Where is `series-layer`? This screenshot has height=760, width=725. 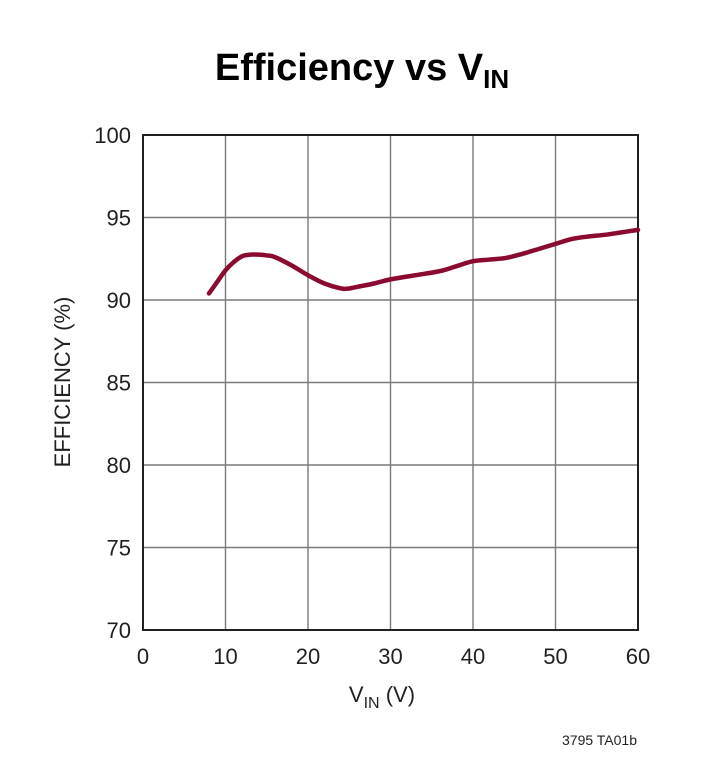 series-layer is located at coordinates (423, 261).